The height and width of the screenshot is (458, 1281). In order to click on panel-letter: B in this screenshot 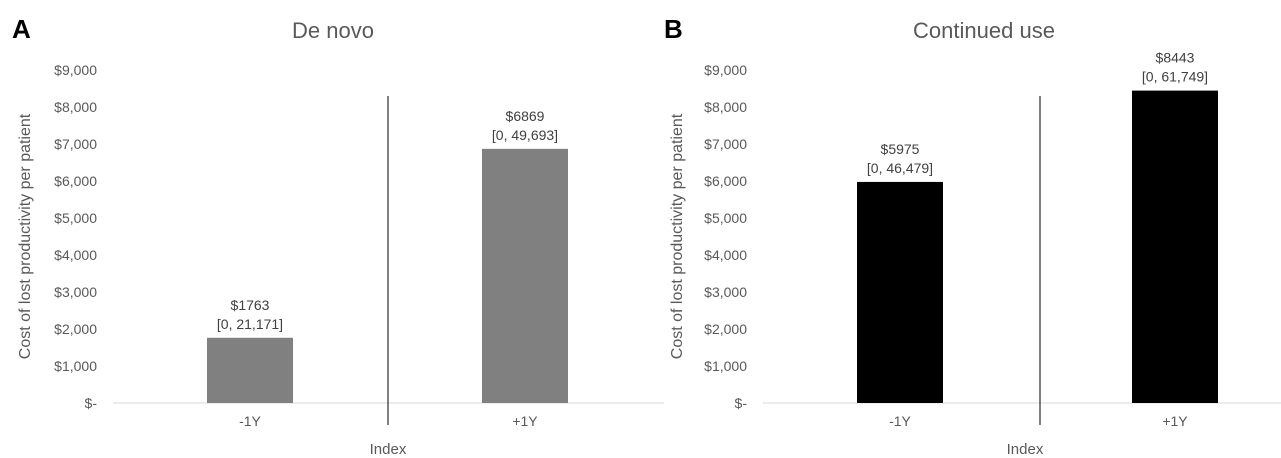, I will do `click(673, 29)`.